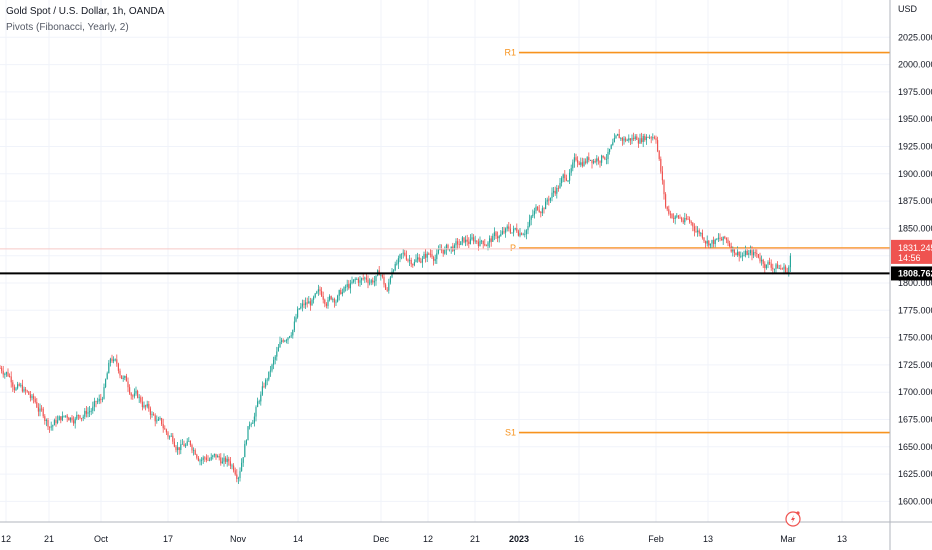 Image resolution: width=932 pixels, height=550 pixels. I want to click on y-tick-label: 1900.000, so click(915, 174).